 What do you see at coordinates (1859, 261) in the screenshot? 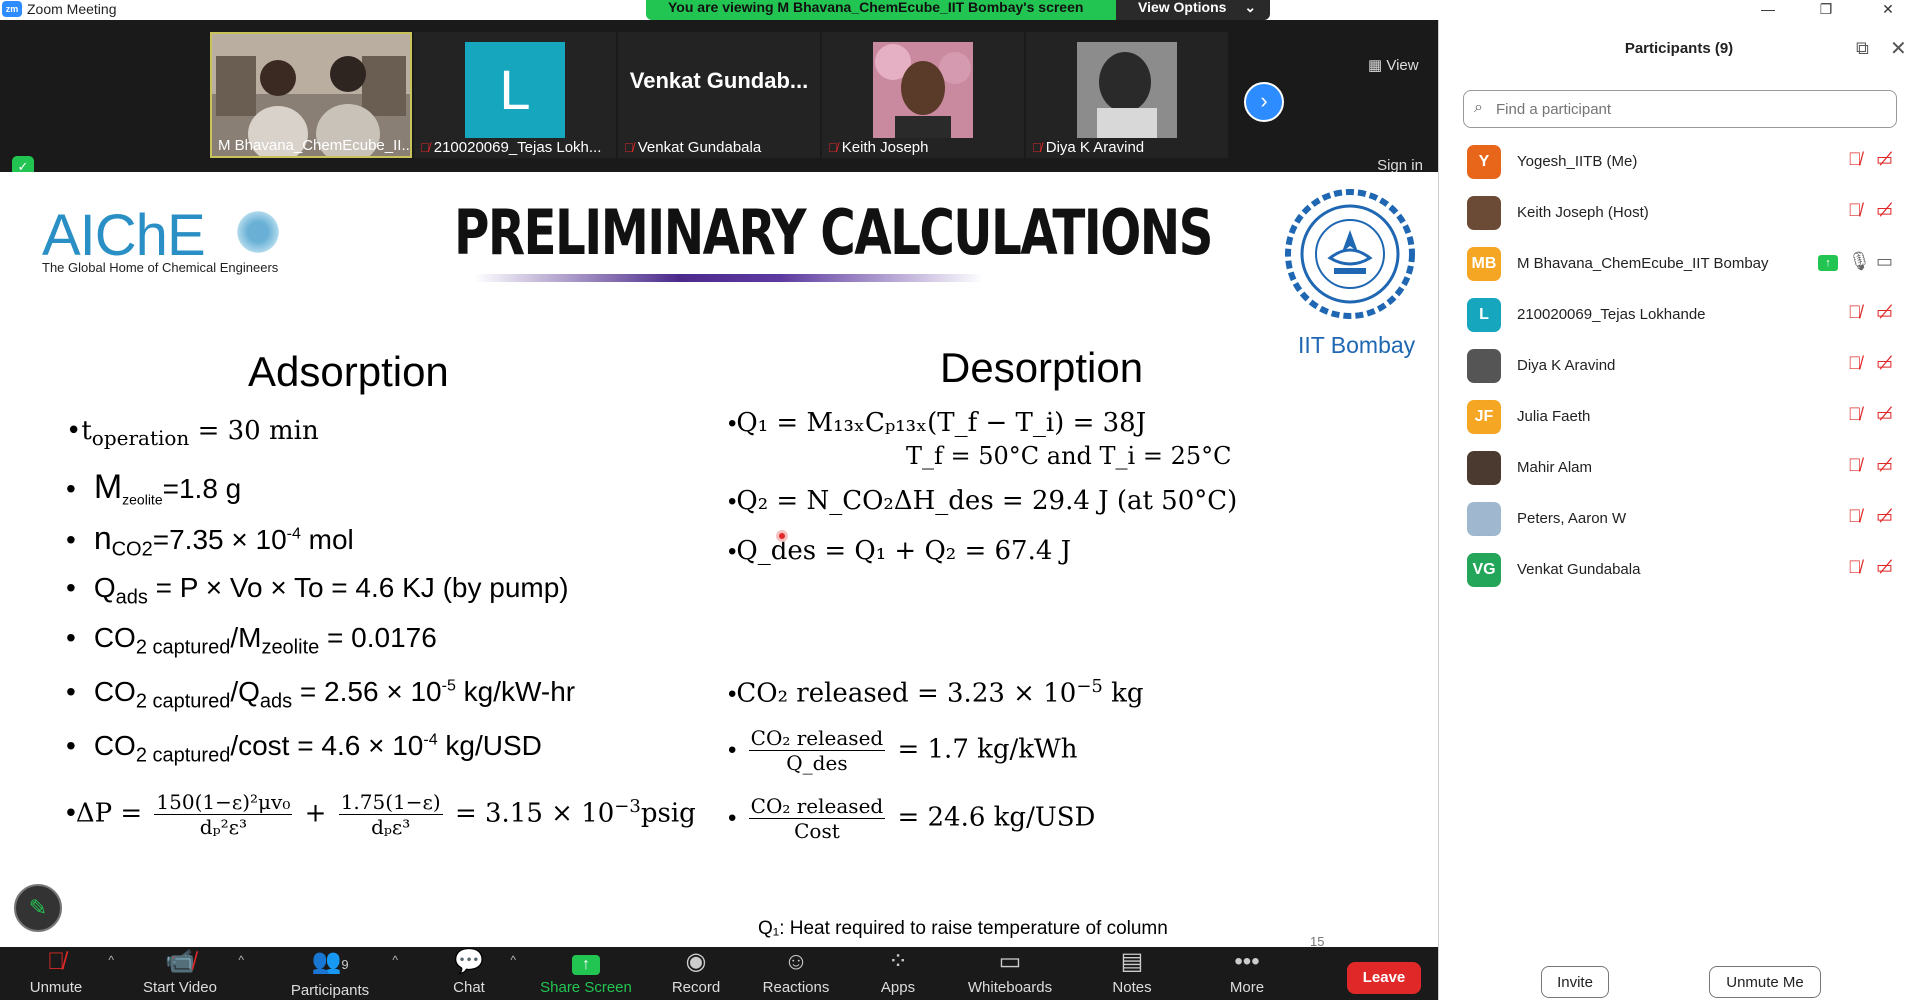
I see `mic-icon: 🎙` at bounding box center [1859, 261].